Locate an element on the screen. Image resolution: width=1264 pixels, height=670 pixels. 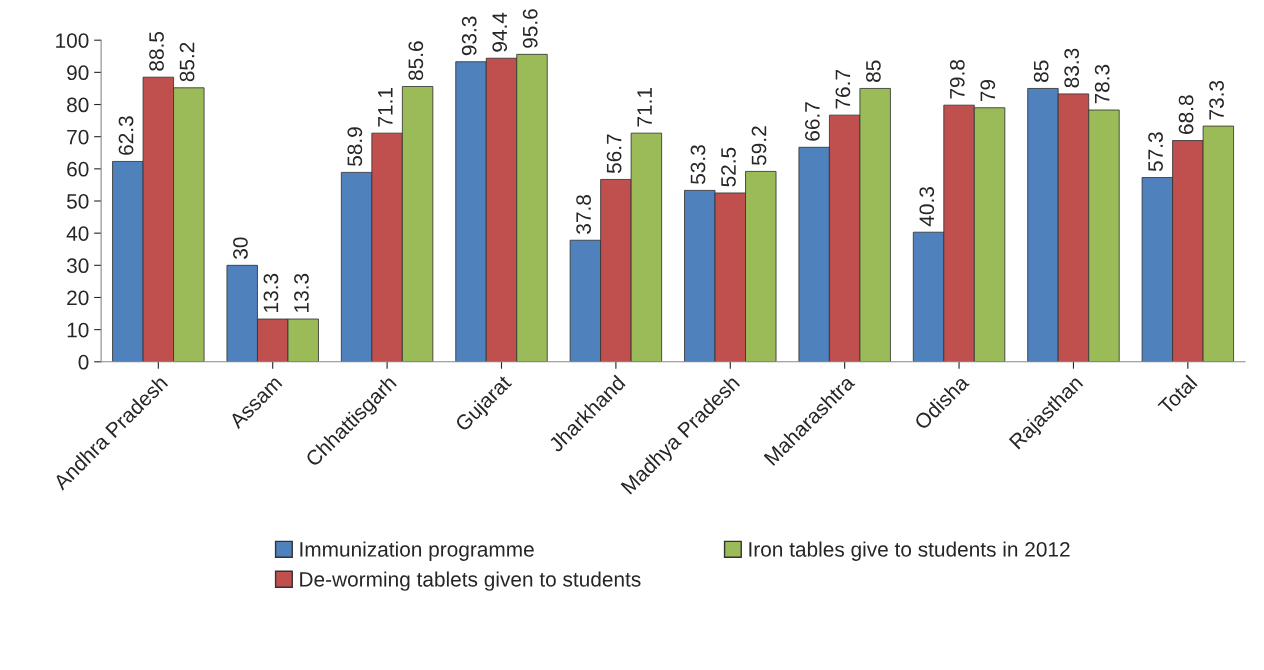
data-label: 52.5 is located at coordinates (728, 167).